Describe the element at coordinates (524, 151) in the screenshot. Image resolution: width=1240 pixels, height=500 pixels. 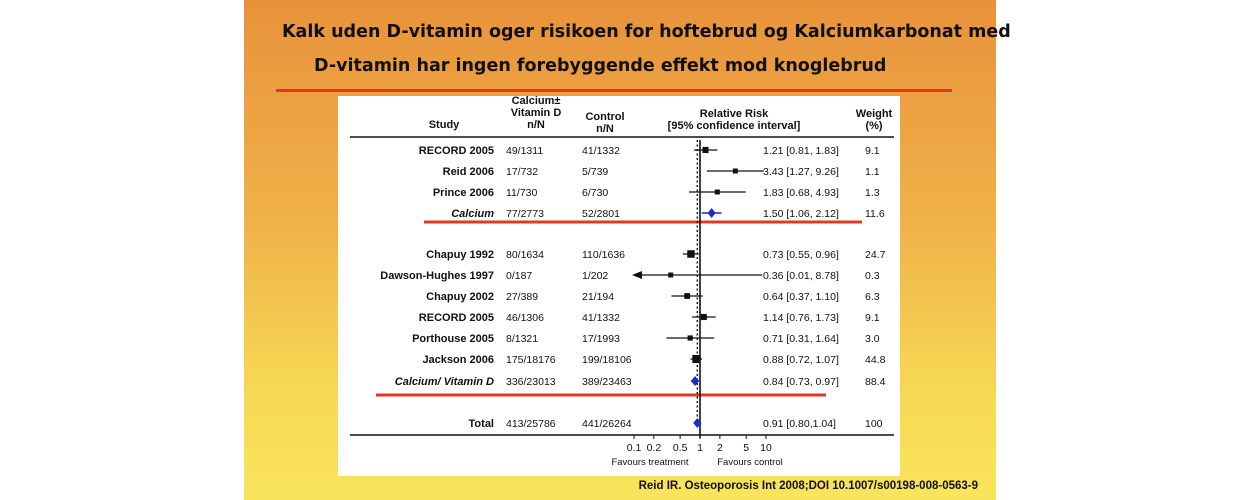
I see `calcium-events: 49/1311` at that location.